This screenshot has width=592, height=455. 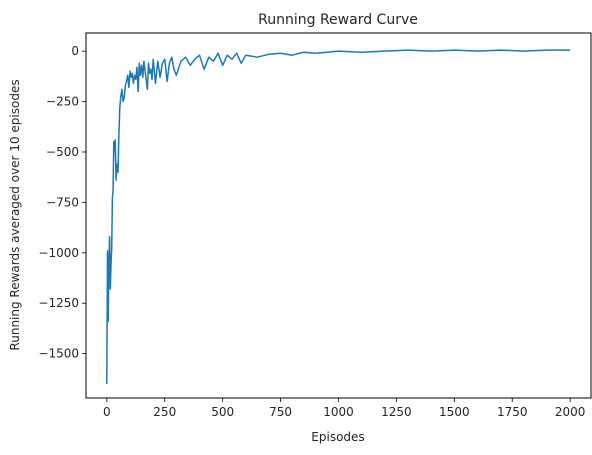 I want to click on x-tick-label: 250, so click(x=164, y=412).